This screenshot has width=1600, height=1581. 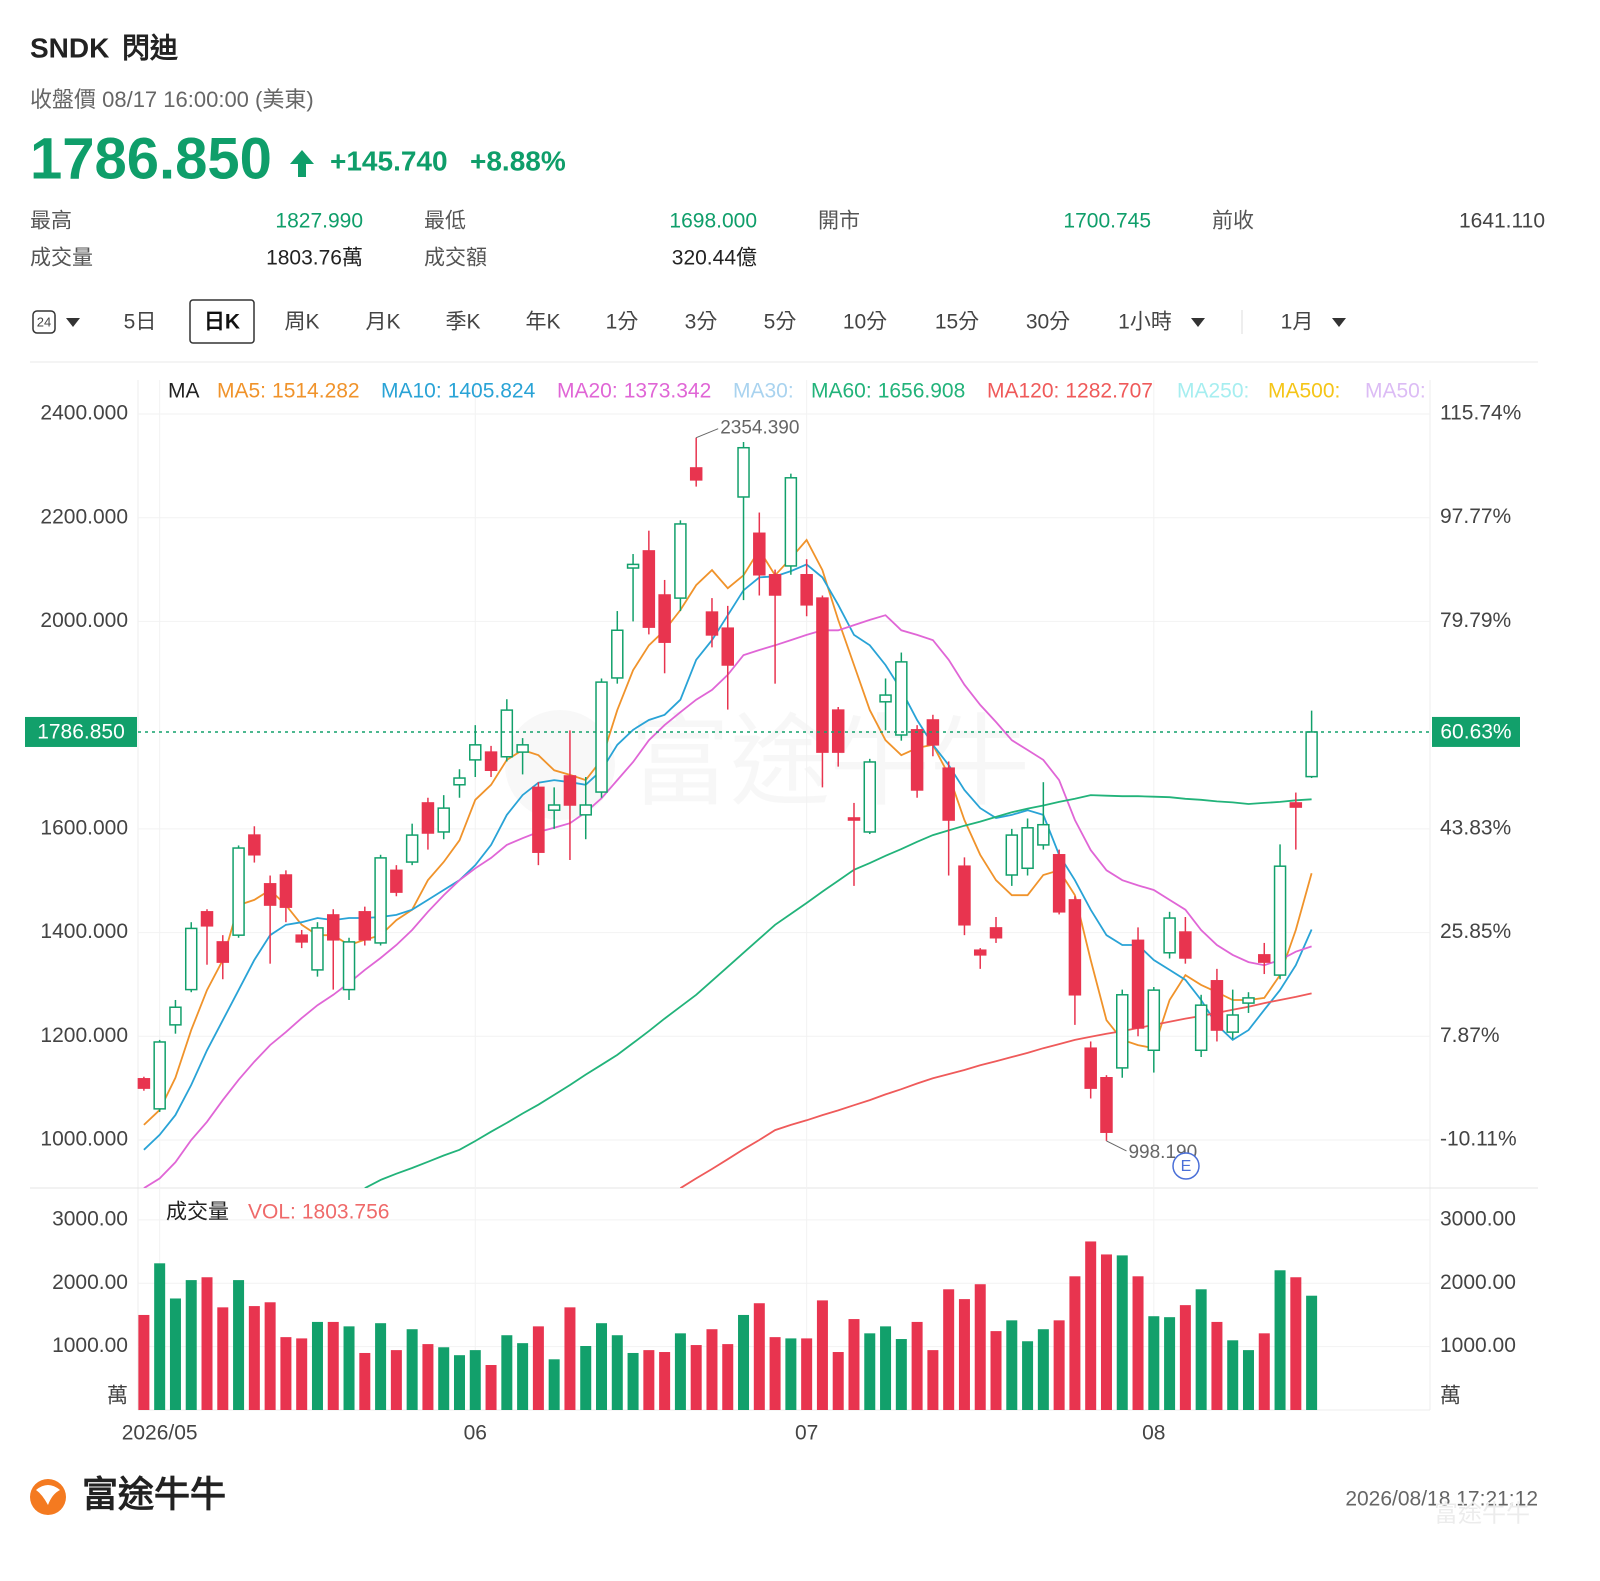 I want to click on tab: 15分, so click(x=957, y=322).